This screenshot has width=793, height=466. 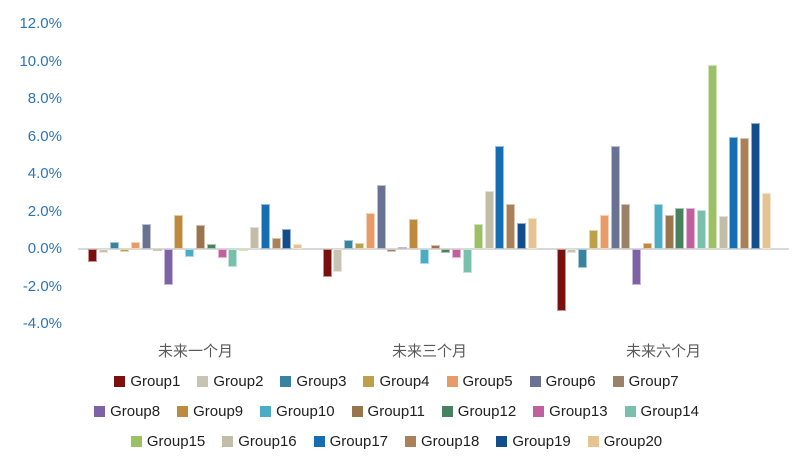 I want to click on bar-group11-cat1, so click(x=200, y=236).